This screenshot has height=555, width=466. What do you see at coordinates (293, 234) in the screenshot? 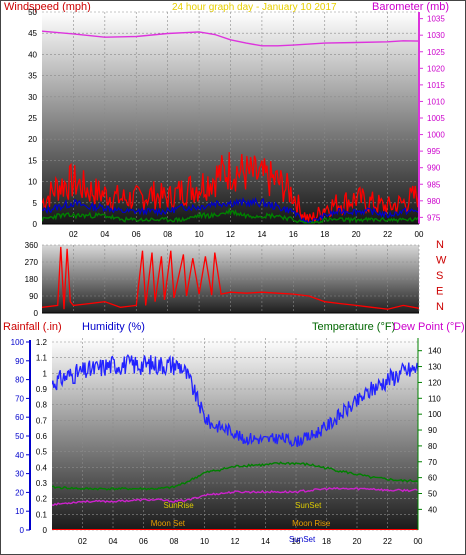
I see `wind-x-tick-label: 16` at bounding box center [293, 234].